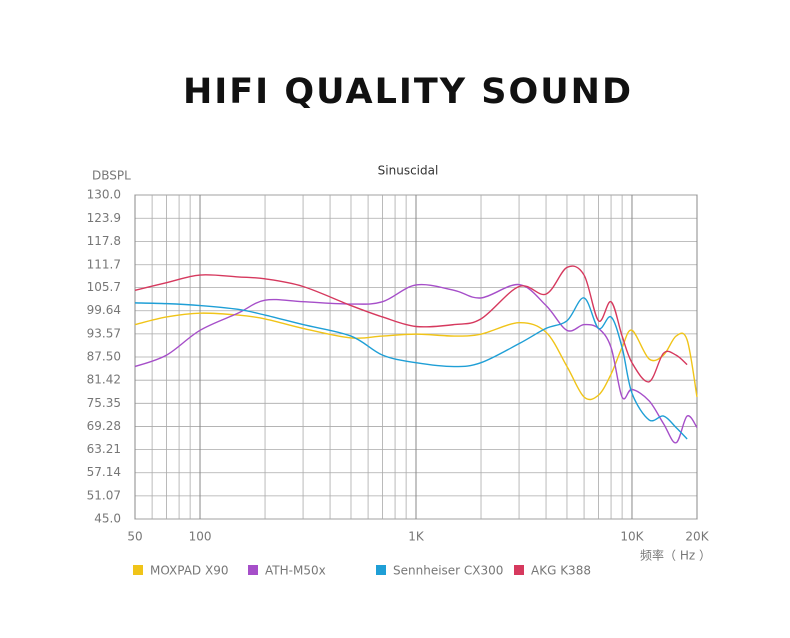 The width and height of the screenshot is (790, 638). Describe the element at coordinates (104, 310) in the screenshot. I see `y-tick-label: 99.64` at that location.